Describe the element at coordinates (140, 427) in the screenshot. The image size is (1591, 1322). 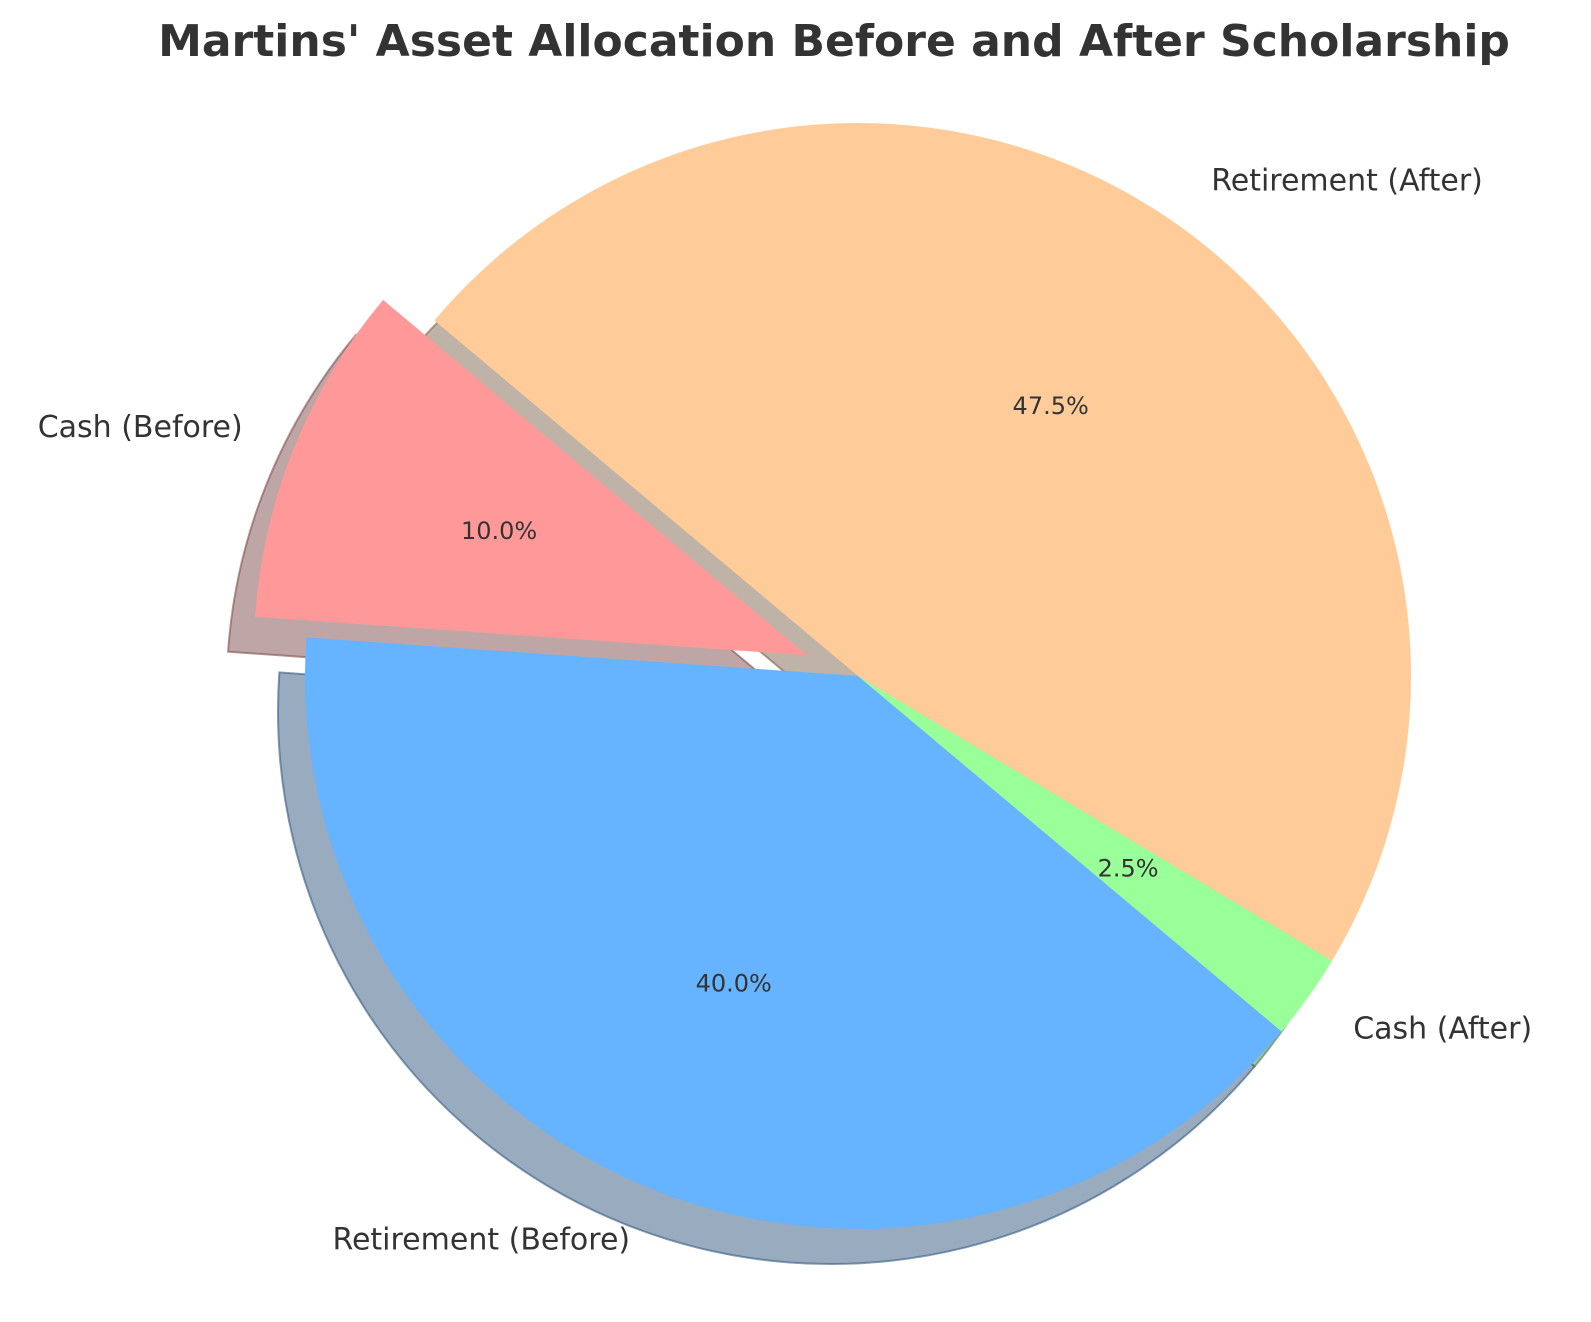
I see `slice-label-cash-before: Cash (Before)` at that location.